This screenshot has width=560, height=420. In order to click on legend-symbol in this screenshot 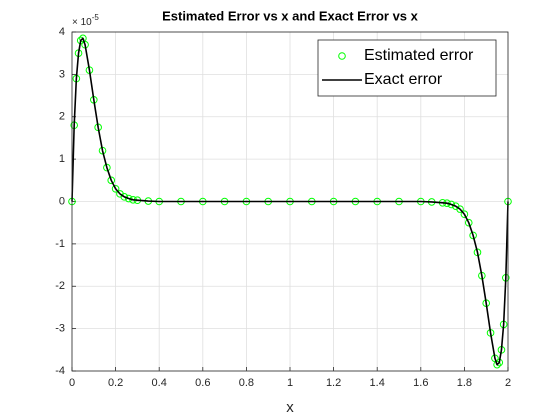, I will do `click(342, 56)`.